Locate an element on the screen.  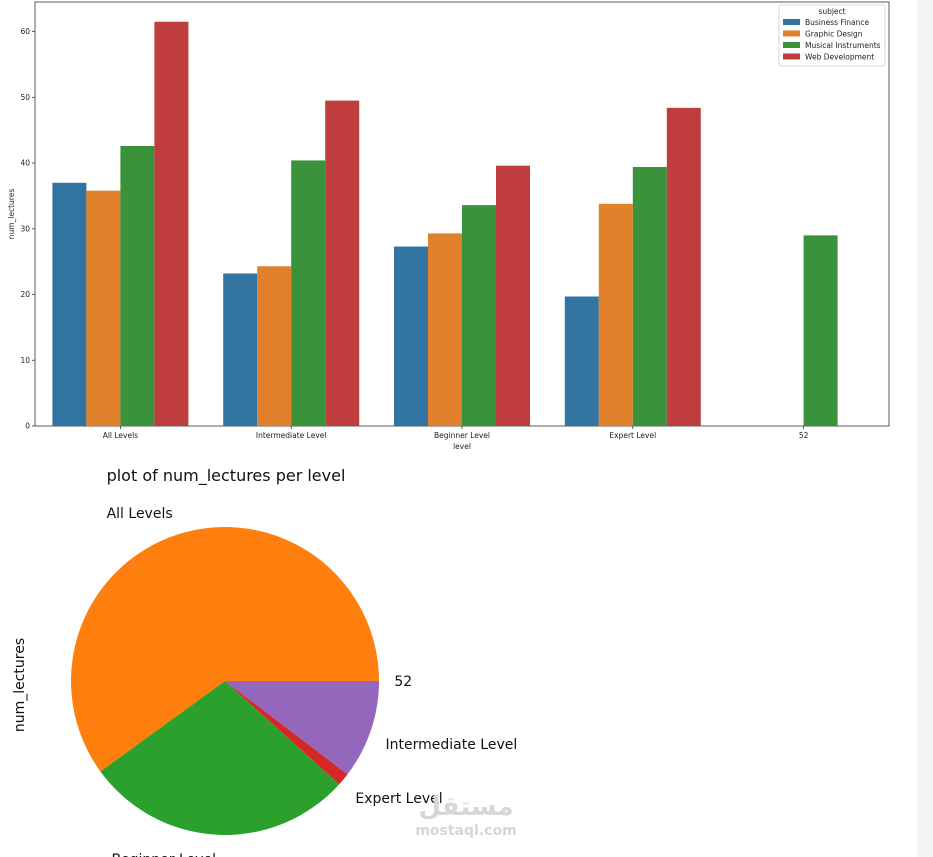
pie-label: Intermediate Level is located at coordinates (452, 745).